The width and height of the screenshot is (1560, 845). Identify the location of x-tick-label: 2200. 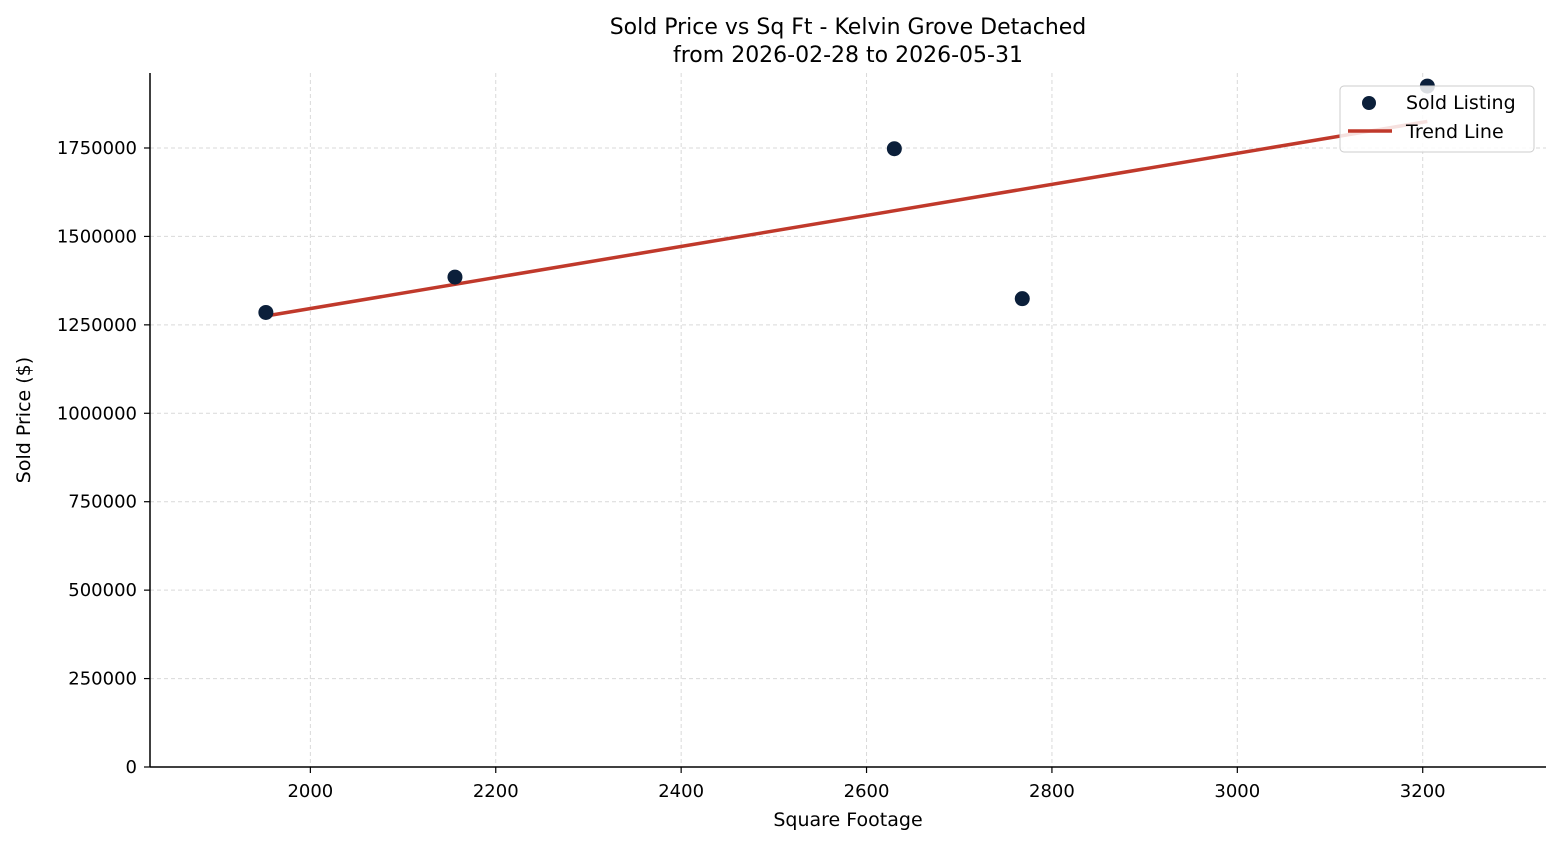
(496, 791).